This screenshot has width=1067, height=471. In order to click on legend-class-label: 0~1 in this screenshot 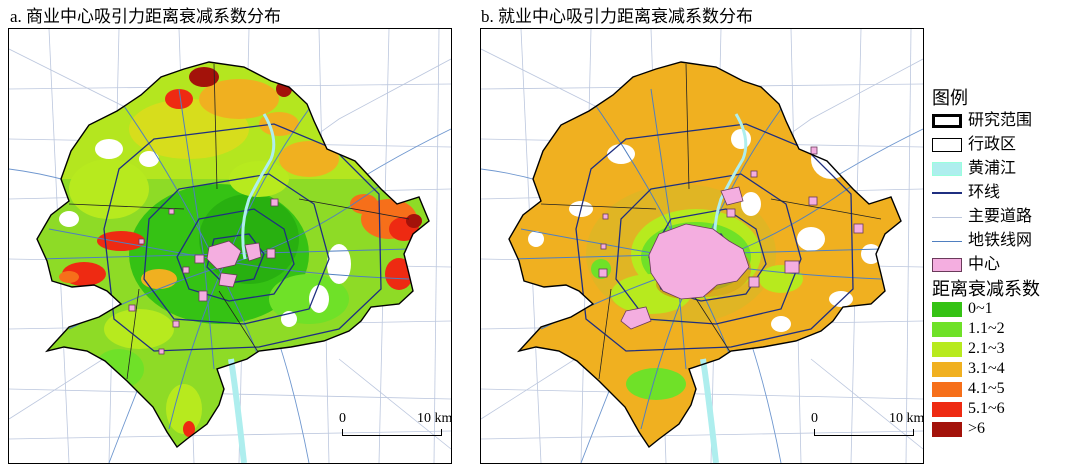, I will do `click(980, 308)`.